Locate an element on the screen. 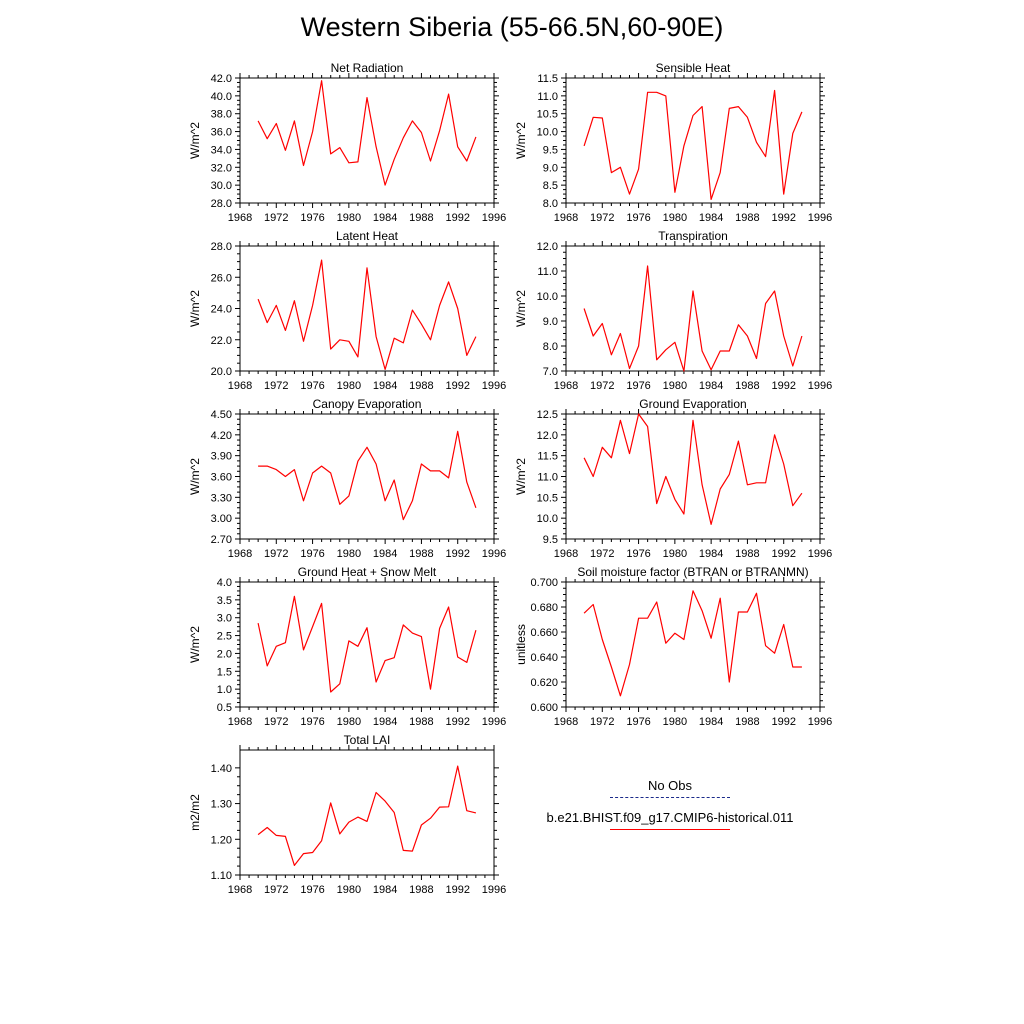  y-tick-label: 3.00 is located at coordinates (221, 519).